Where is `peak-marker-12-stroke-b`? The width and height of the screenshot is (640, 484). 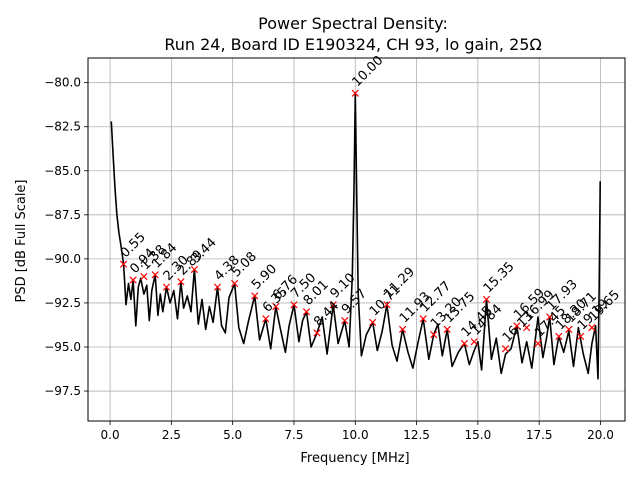 peak-marker-12-stroke-b is located at coordinates (294, 305).